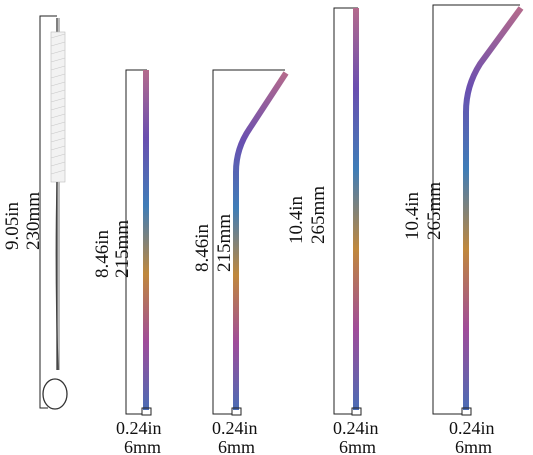 This screenshot has height=455, width=533. What do you see at coordinates (33, 221) in the screenshot?
I see `brush-length-mm: 230mm` at bounding box center [33, 221].